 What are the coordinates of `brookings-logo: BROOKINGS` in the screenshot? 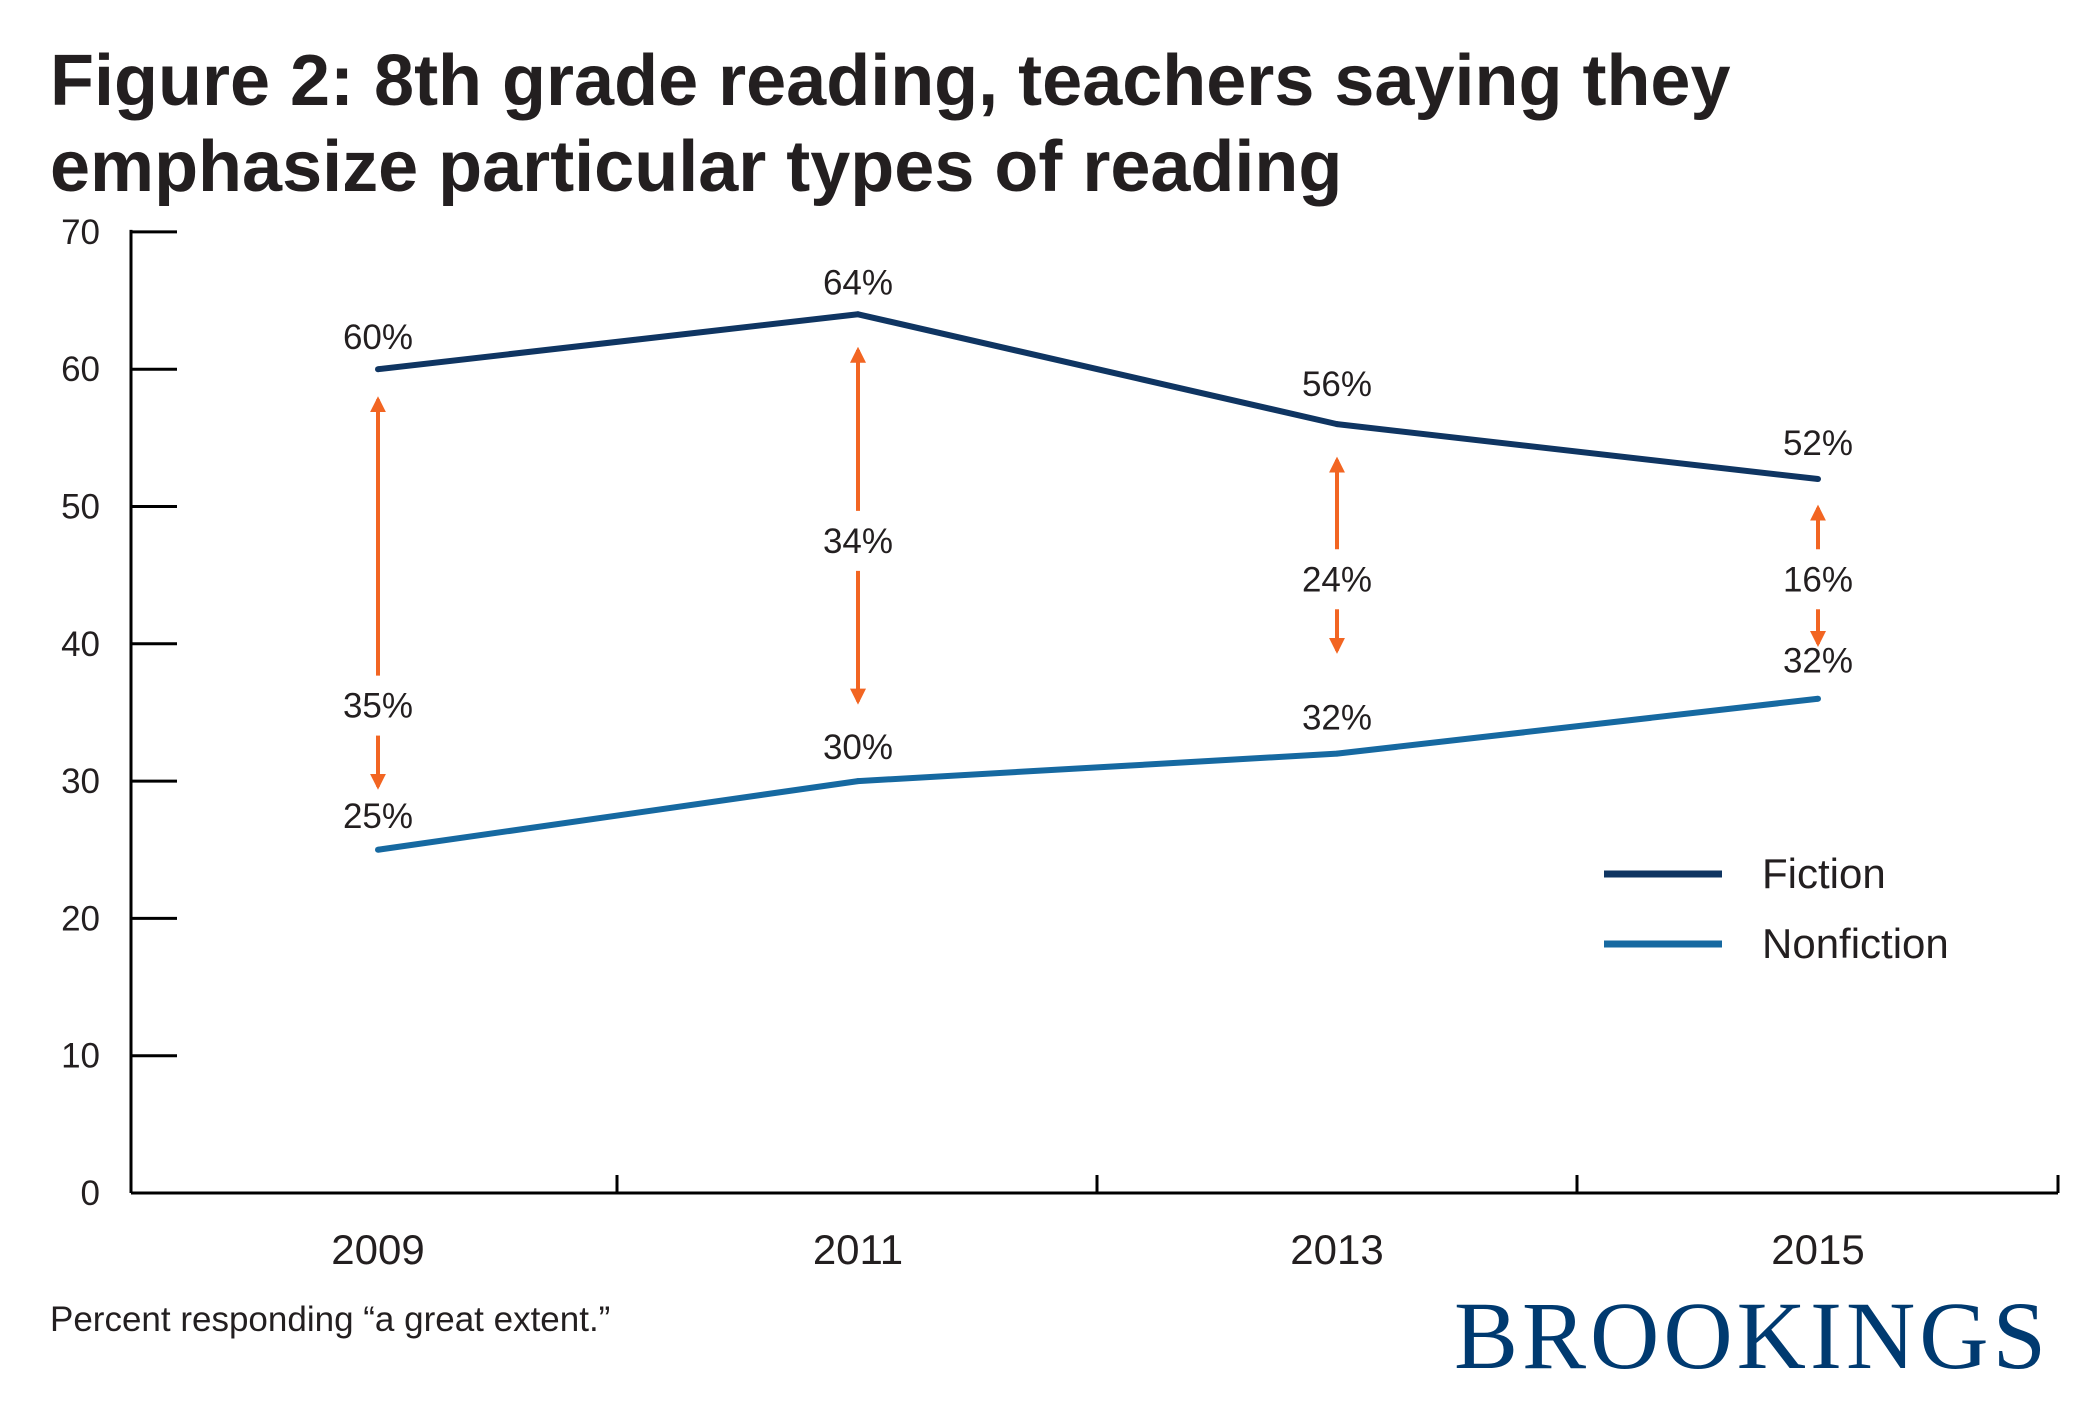 It's located at (1751, 1335).